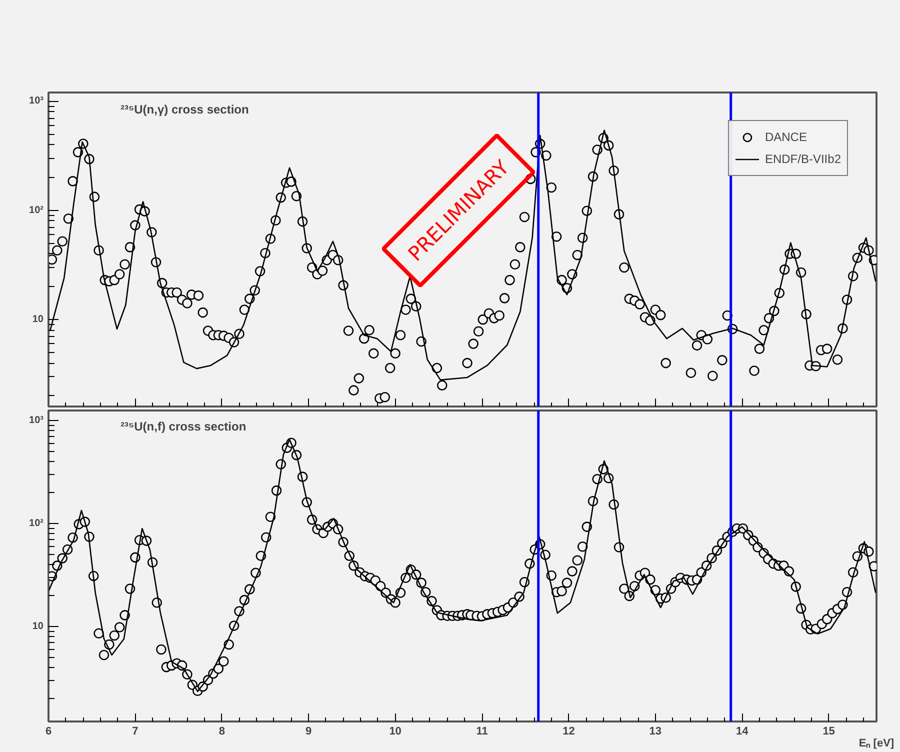 This screenshot has height=752, width=900. I want to click on legend-label: ENDF/B-VIIb2, so click(802, 159).